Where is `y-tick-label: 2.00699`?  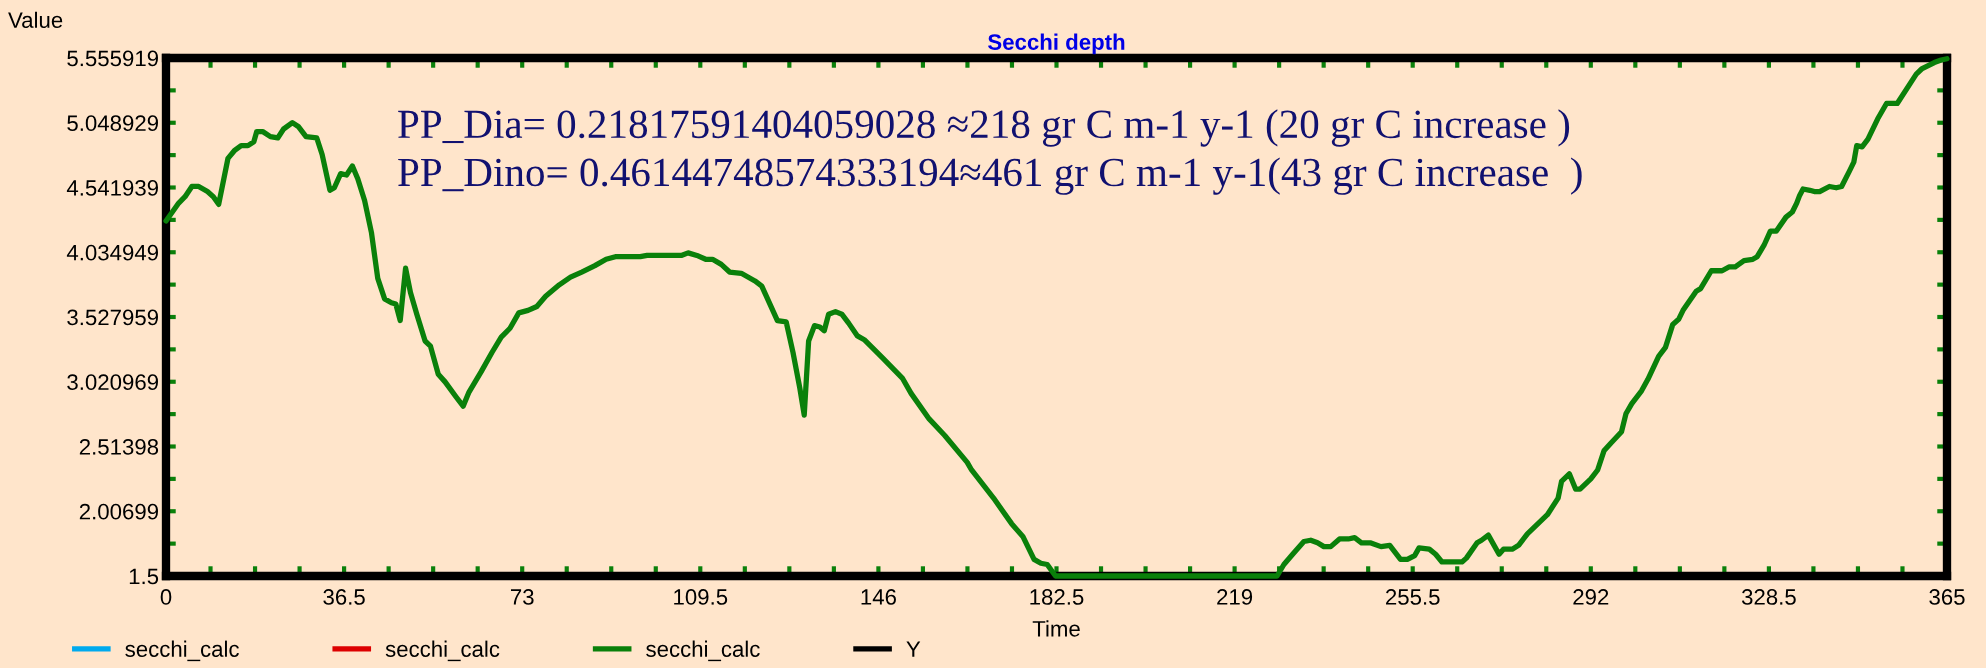 y-tick-label: 2.00699 is located at coordinates (119, 511).